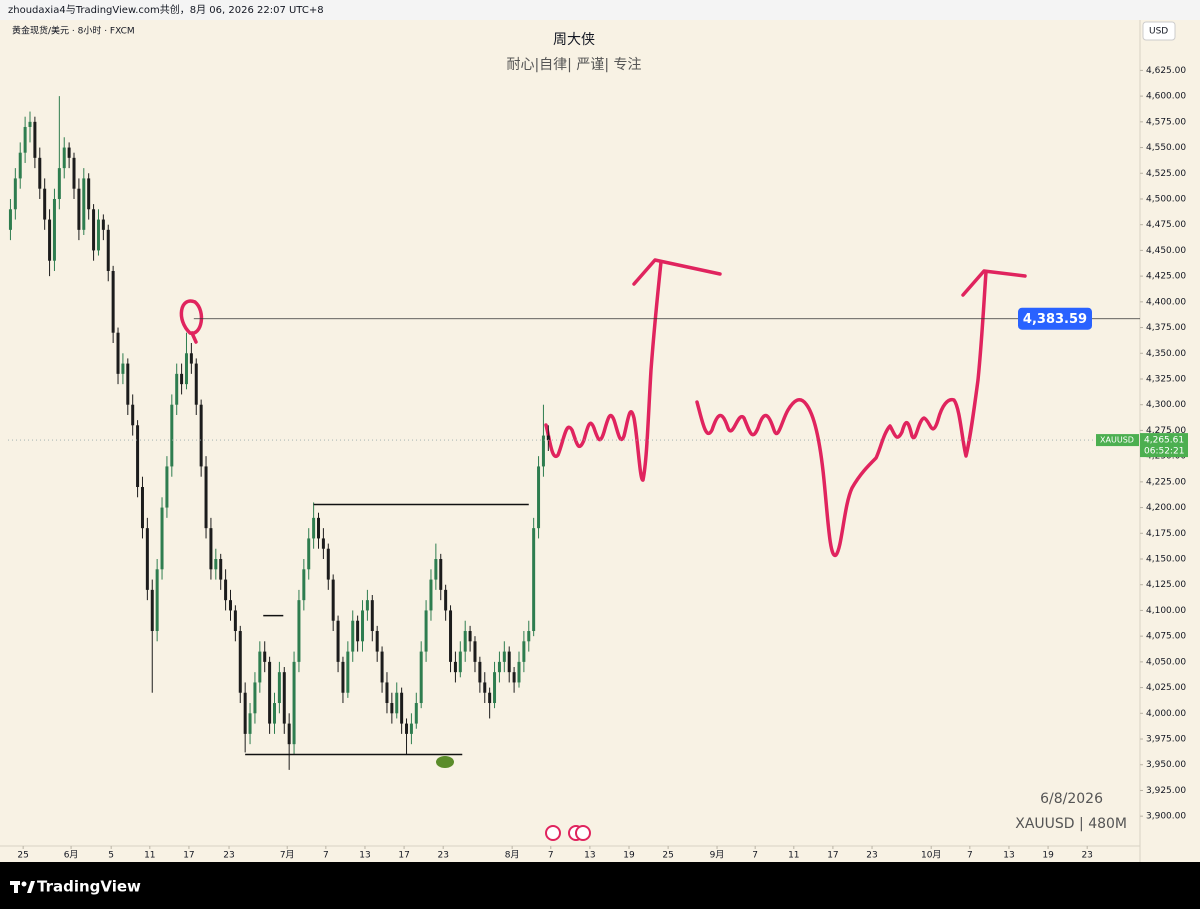  I want to click on y-tick-label: 4,500.00, so click(1166, 199).